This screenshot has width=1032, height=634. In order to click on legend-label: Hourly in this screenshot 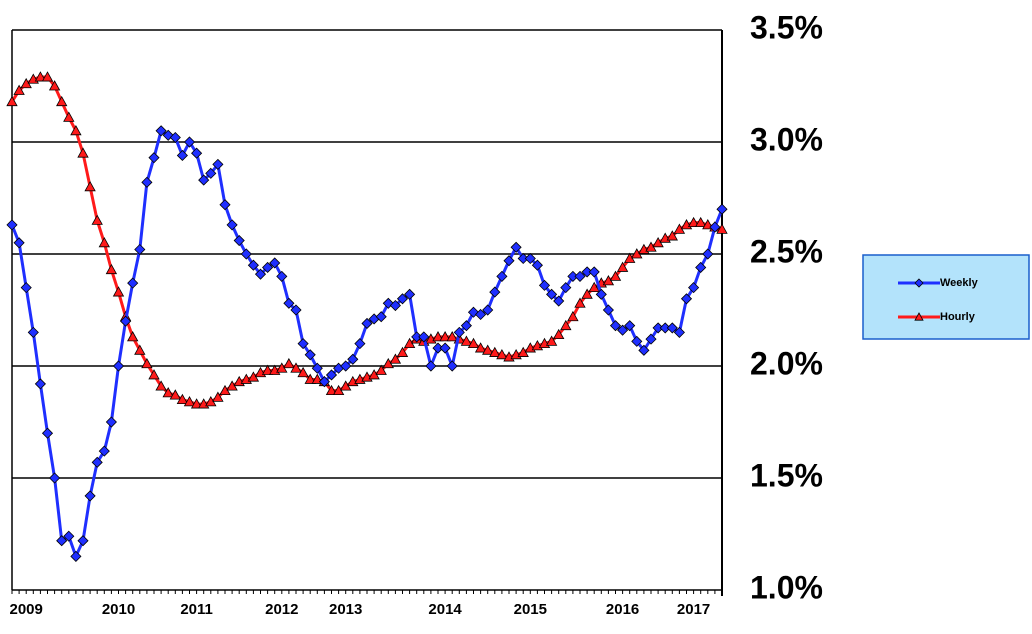, I will do `click(958, 317)`.